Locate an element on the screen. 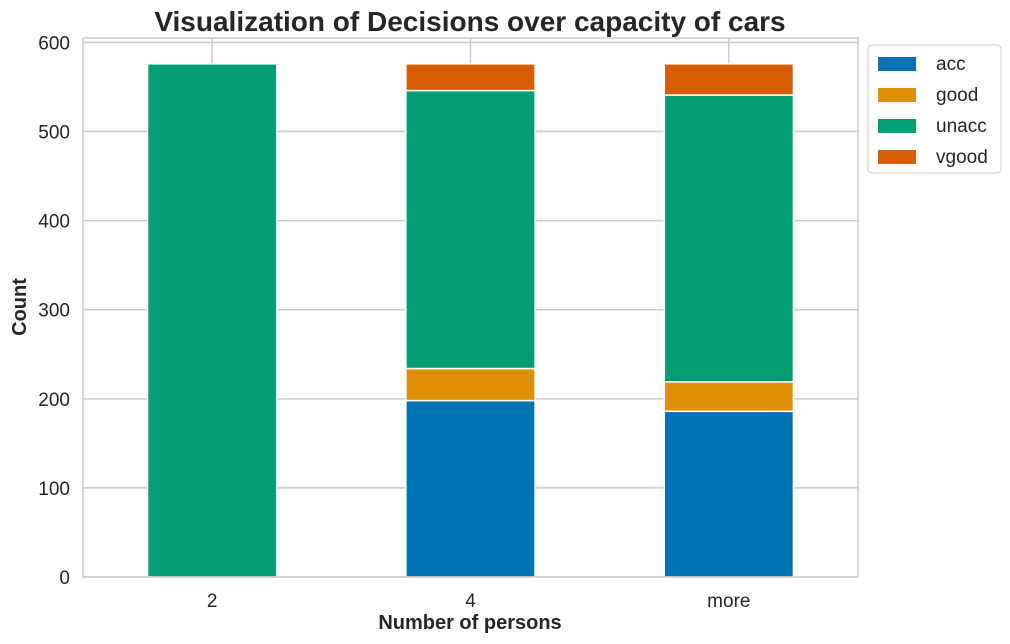 This screenshot has width=1010, height=644. legend-label: acc is located at coordinates (951, 64).